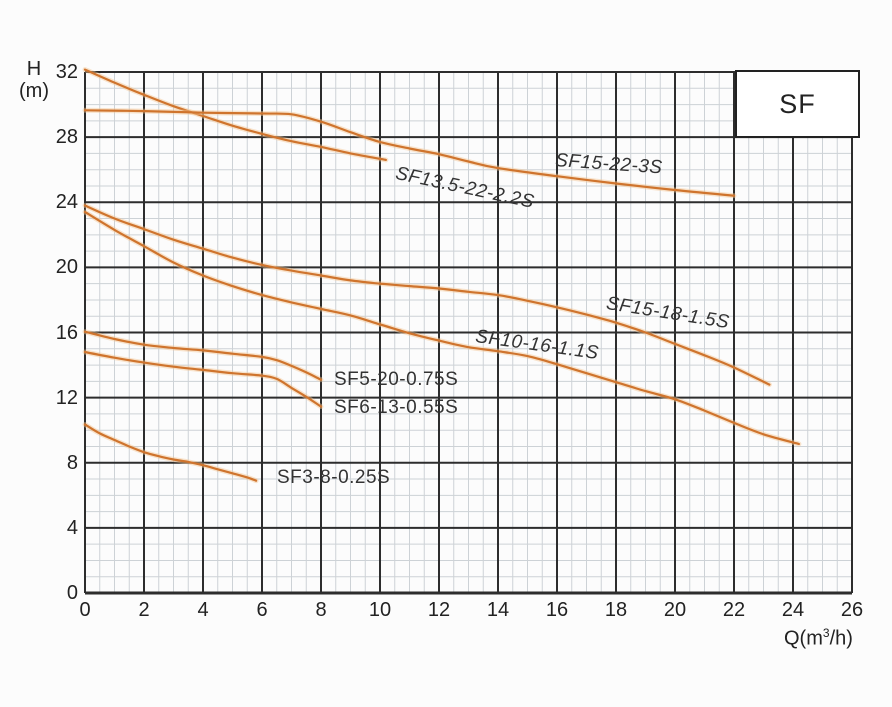 The image size is (892, 707). What do you see at coordinates (72, 593) in the screenshot?
I see `y-tick-label-0: 0` at bounding box center [72, 593].